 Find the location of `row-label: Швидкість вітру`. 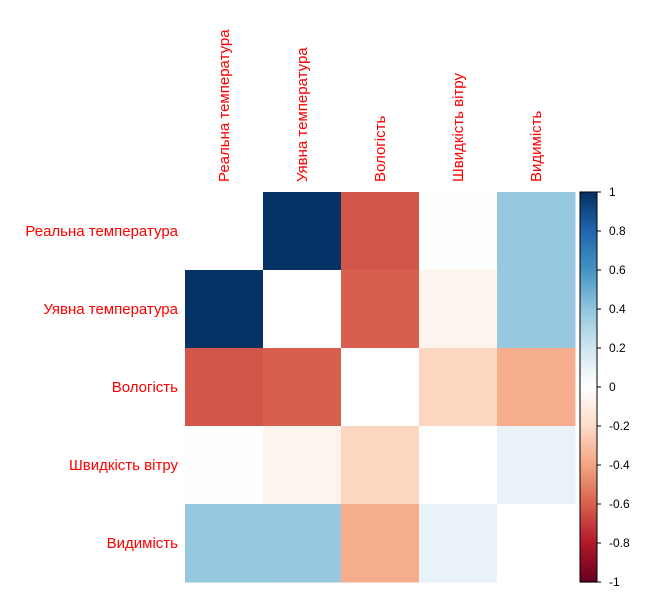

row-label: Швидкість вітру is located at coordinates (123, 465).